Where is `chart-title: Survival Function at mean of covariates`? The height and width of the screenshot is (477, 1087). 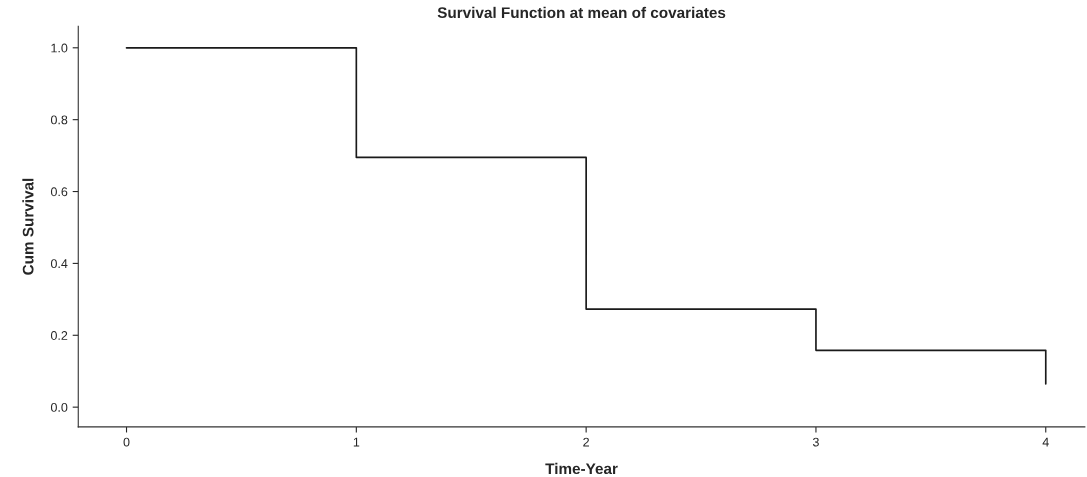
chart-title: Survival Function at mean of covariates is located at coordinates (581, 12).